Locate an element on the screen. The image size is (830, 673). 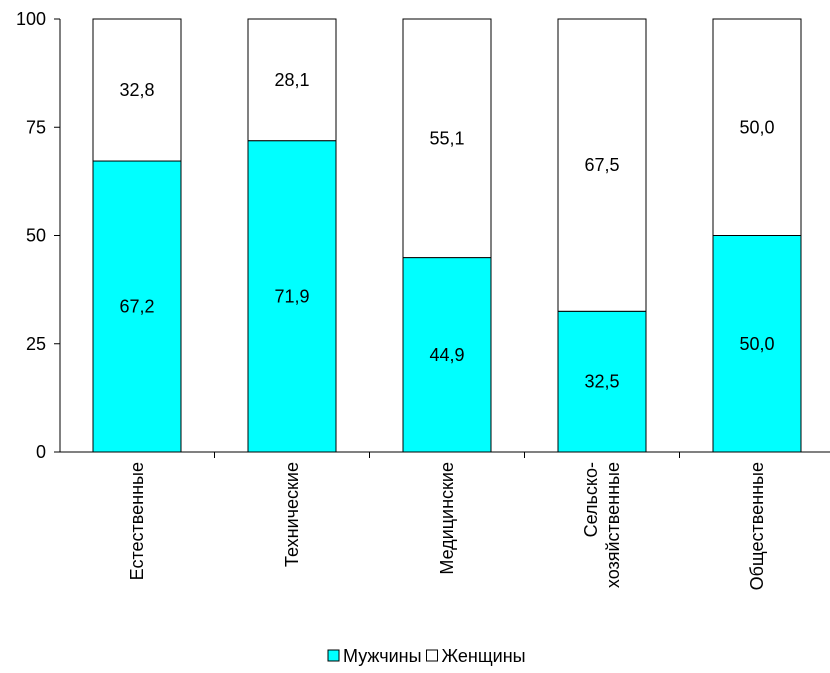
data-label: 44,9 is located at coordinates (446, 355).